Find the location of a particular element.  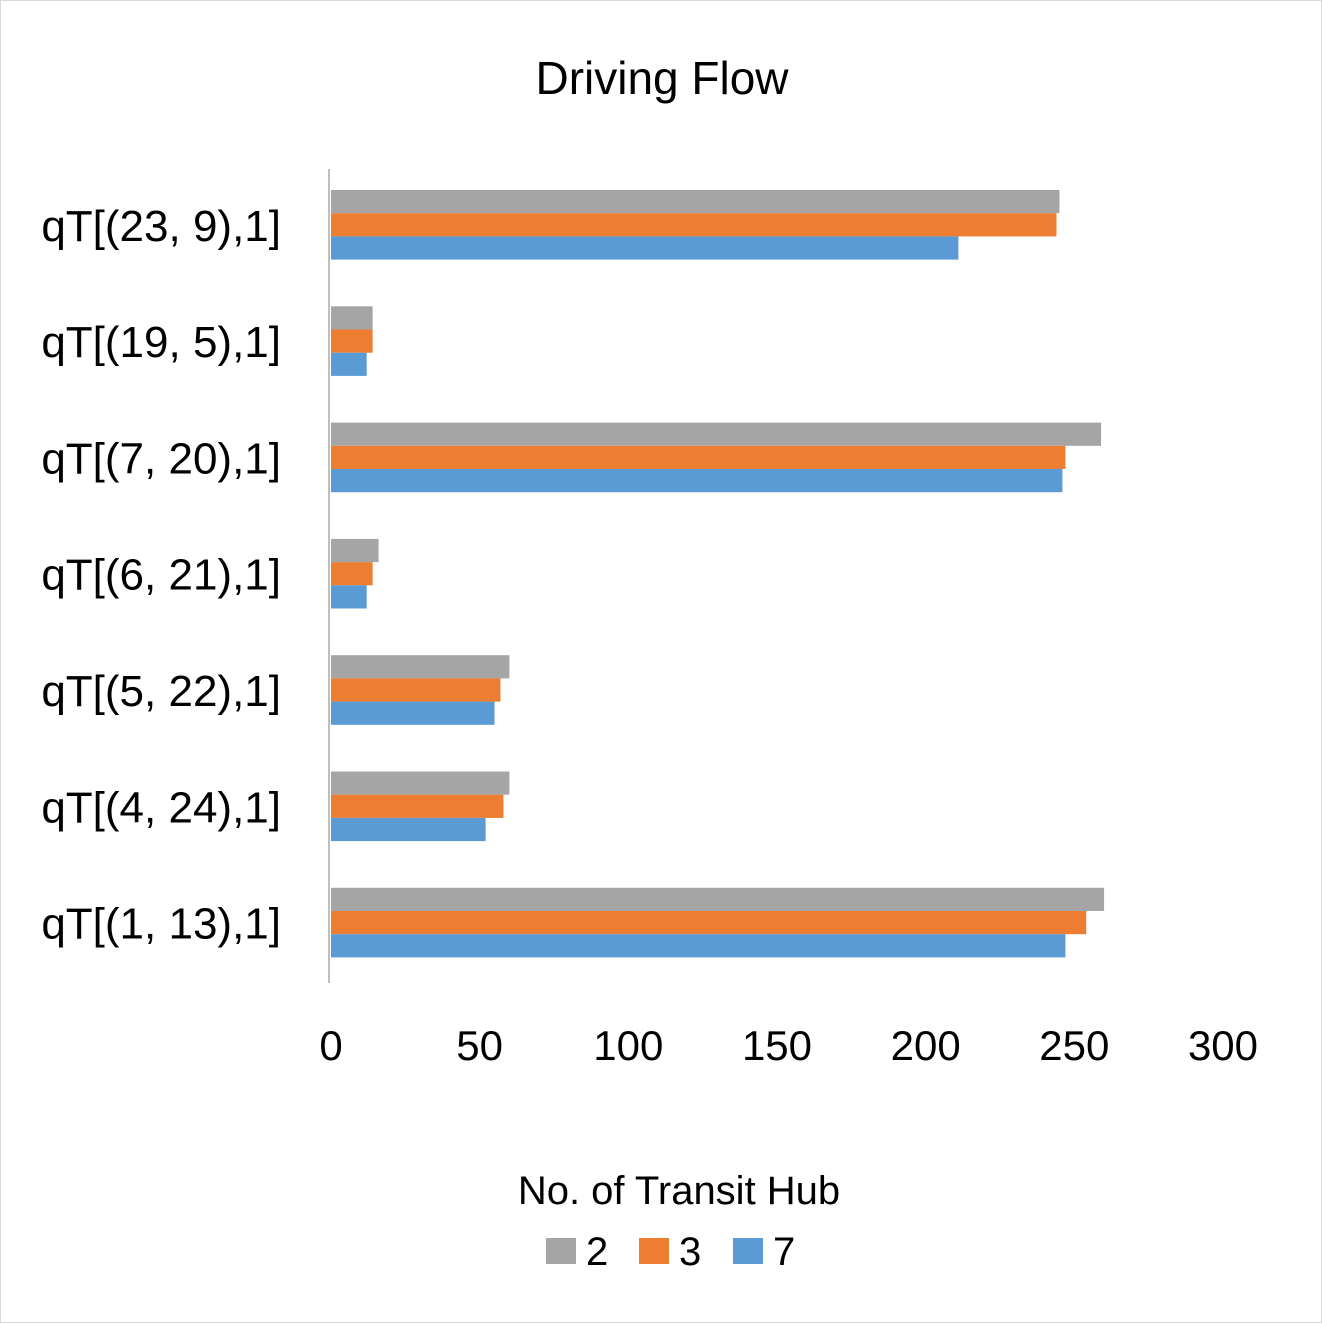

x-tick-label: 250 is located at coordinates (1074, 1045).